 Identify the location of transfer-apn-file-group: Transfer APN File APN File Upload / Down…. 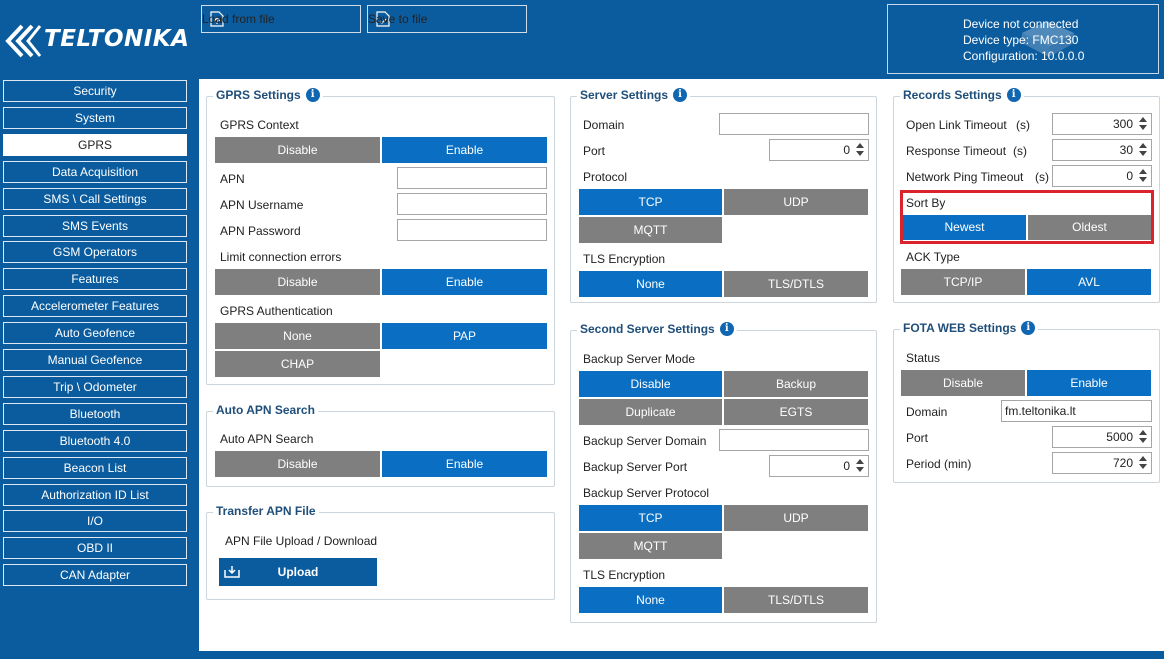
(380, 552).